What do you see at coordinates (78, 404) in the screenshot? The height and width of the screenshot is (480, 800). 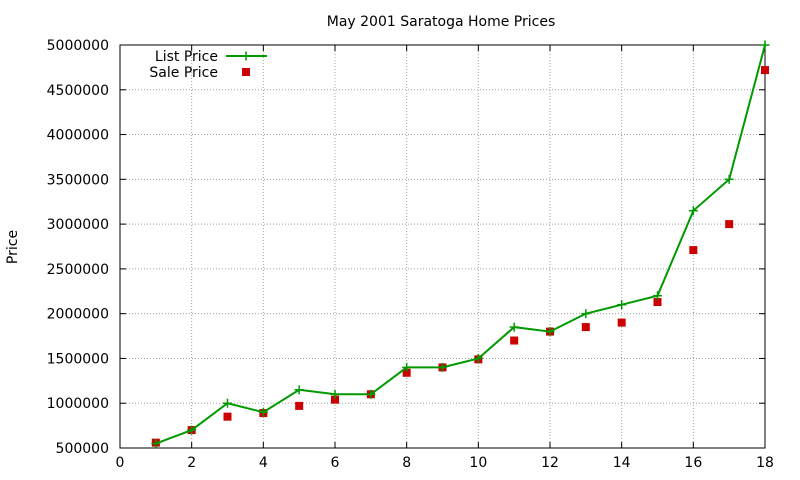 I see `y-tick-label: 1000000` at bounding box center [78, 404].